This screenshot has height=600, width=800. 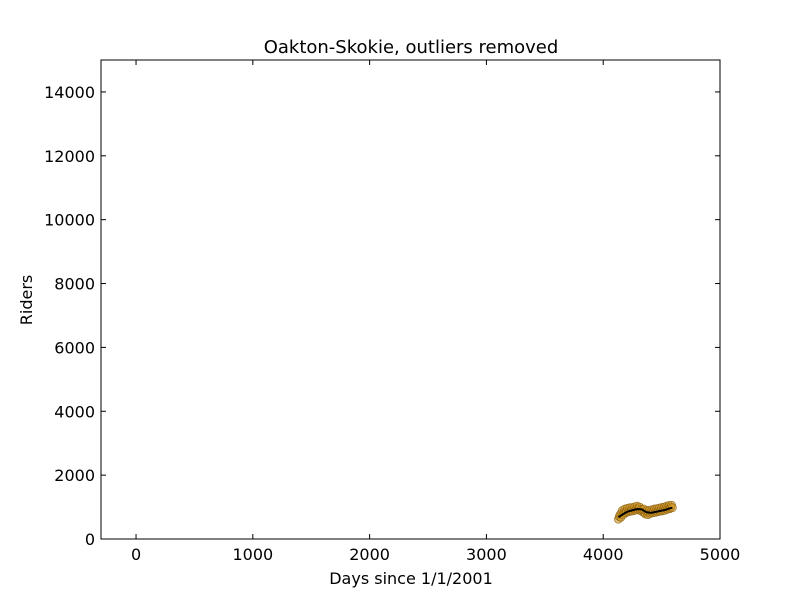 What do you see at coordinates (411, 578) in the screenshot?
I see `x-axis-label: Days since 1/1/2001` at bounding box center [411, 578].